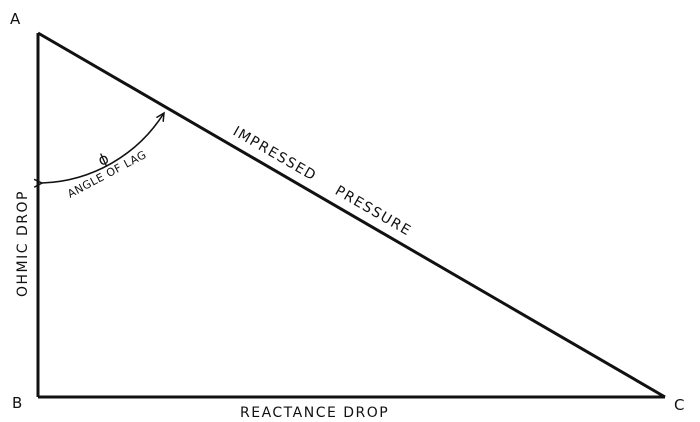 The height and width of the screenshot is (422, 700). What do you see at coordinates (23, 243) in the screenshot?
I see `ohmic-drop-label: OHMIC DROP` at bounding box center [23, 243].